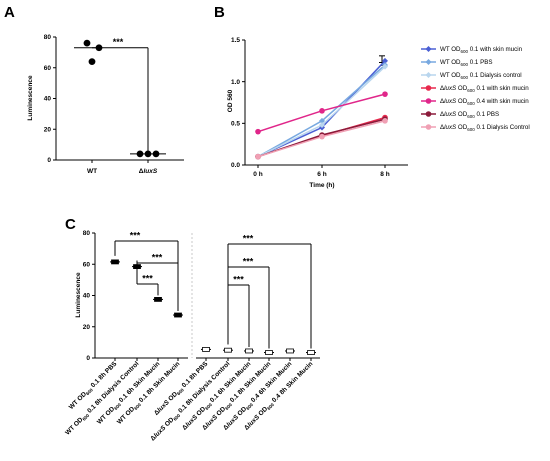 The height and width of the screenshot is (461, 550). Describe the element at coordinates (30, 98) in the screenshot. I see `panel-a-ylabel: Luminescence` at that location.